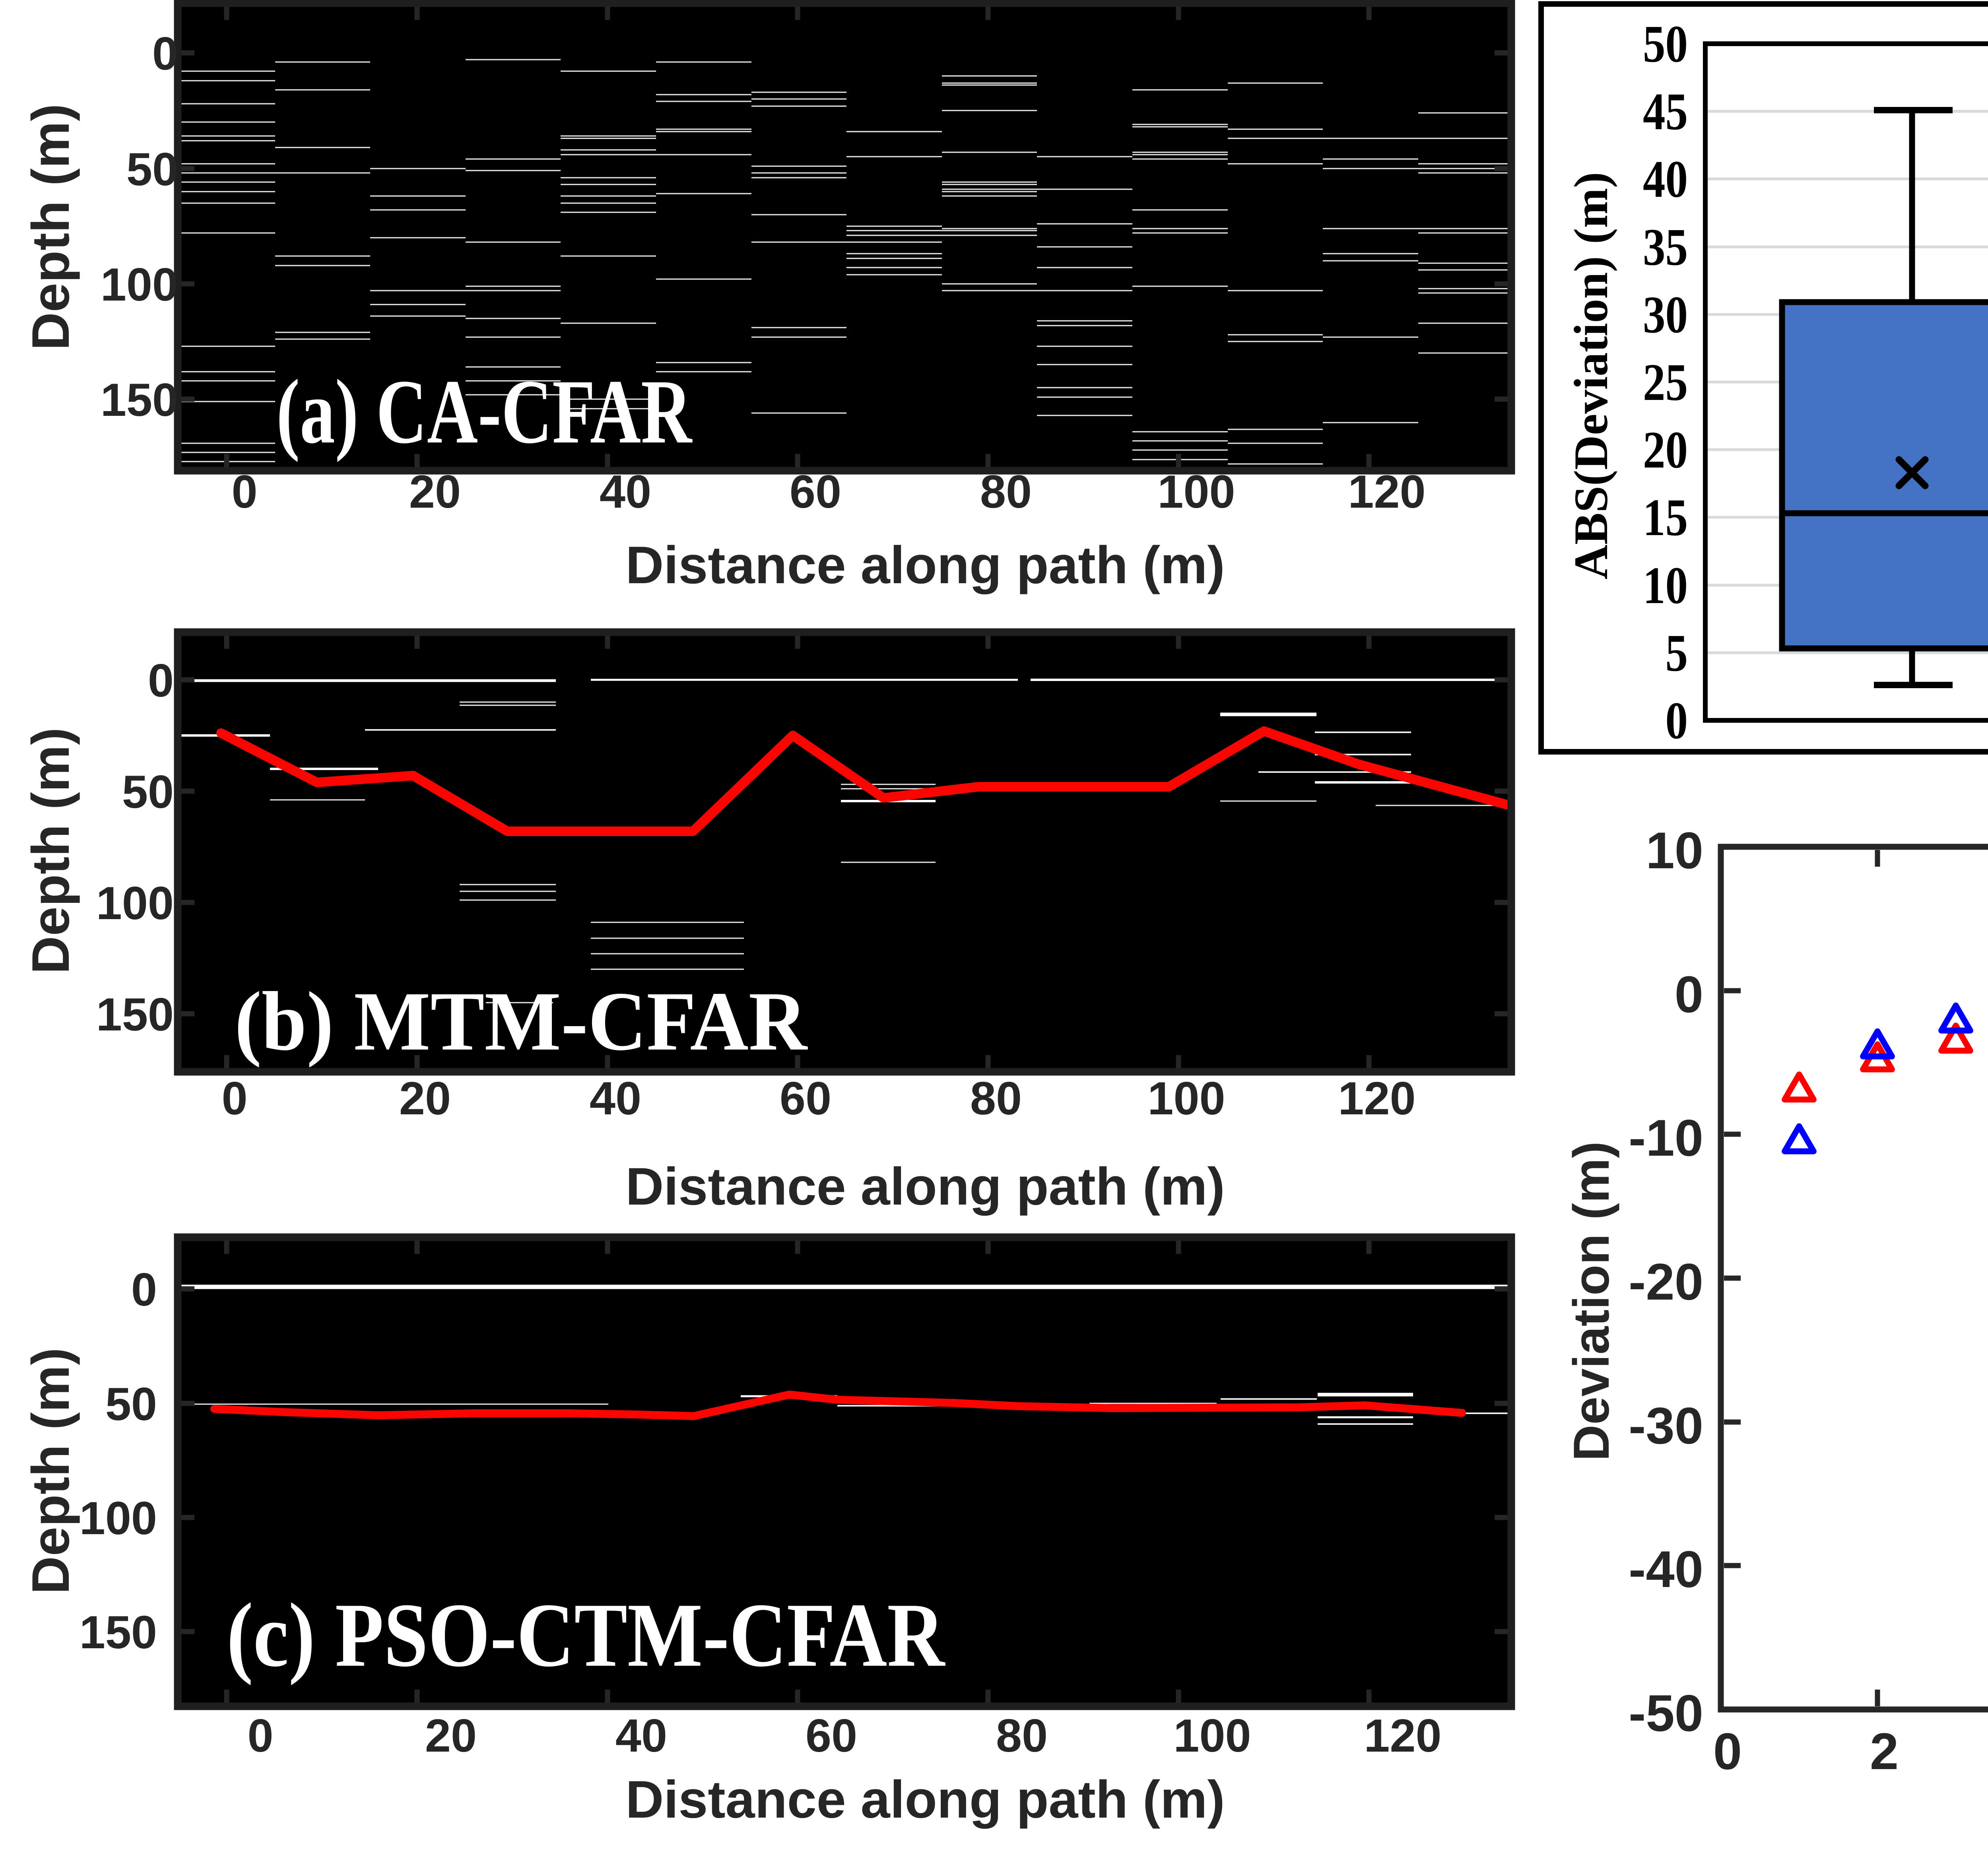 This screenshot has width=1988, height=1851. Describe the element at coordinates (1666, 1138) in the screenshot. I see `svg-text: -10` at that location.